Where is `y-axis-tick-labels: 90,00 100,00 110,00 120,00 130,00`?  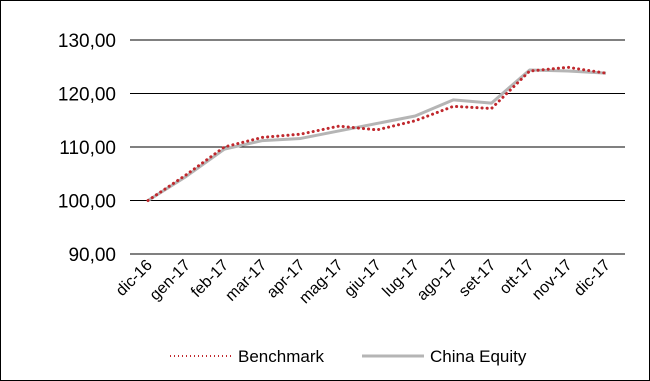
y-axis-tick-labels: 90,00 100,00 110,00 120,00 130,00 is located at coordinates (87, 148).